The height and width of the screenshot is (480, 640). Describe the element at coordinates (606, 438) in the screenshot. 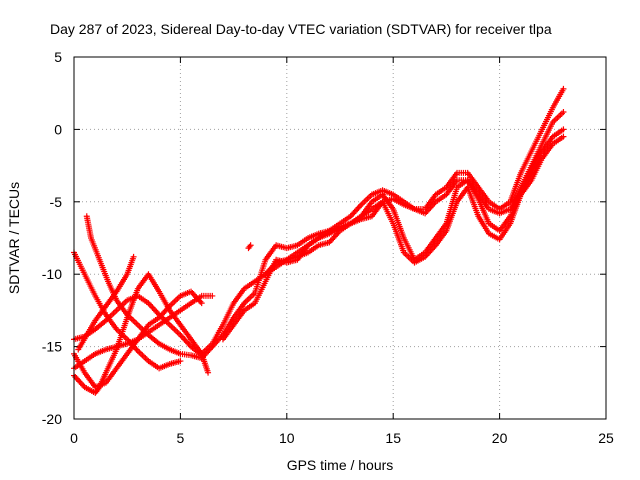

I see `x-tick-label: 25` at that location.